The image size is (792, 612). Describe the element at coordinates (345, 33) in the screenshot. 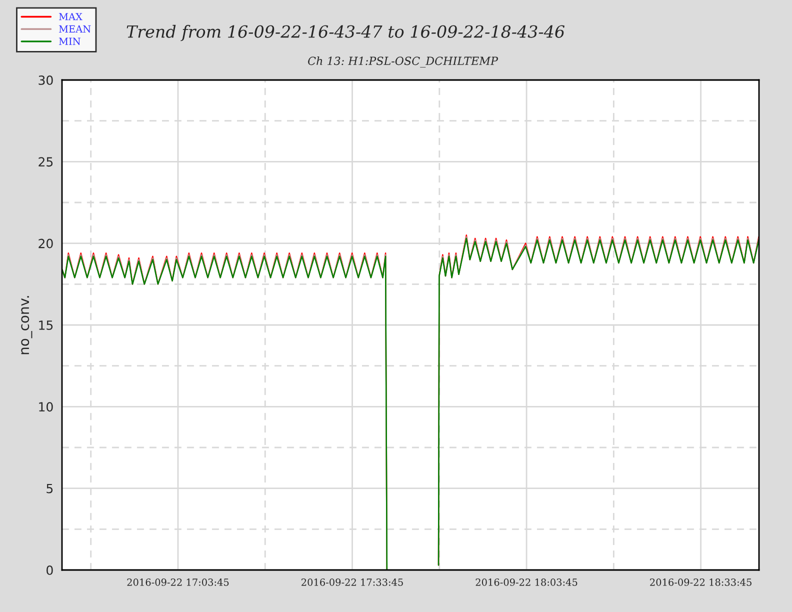

I see `chart-title: Trend from 16-09-22-16-43-47 to 16-09-22-18-43-46` at that location.